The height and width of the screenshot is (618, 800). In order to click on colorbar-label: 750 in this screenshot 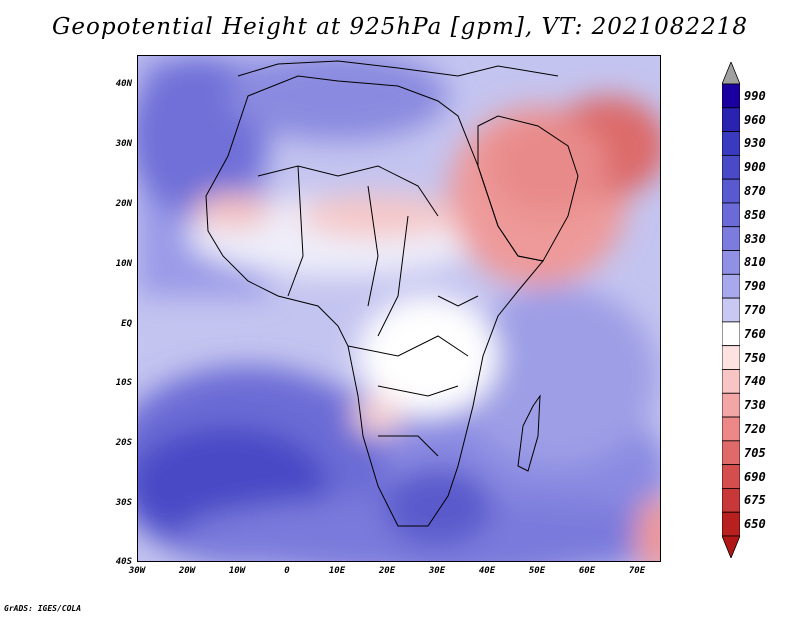, I will do `click(755, 357)`.